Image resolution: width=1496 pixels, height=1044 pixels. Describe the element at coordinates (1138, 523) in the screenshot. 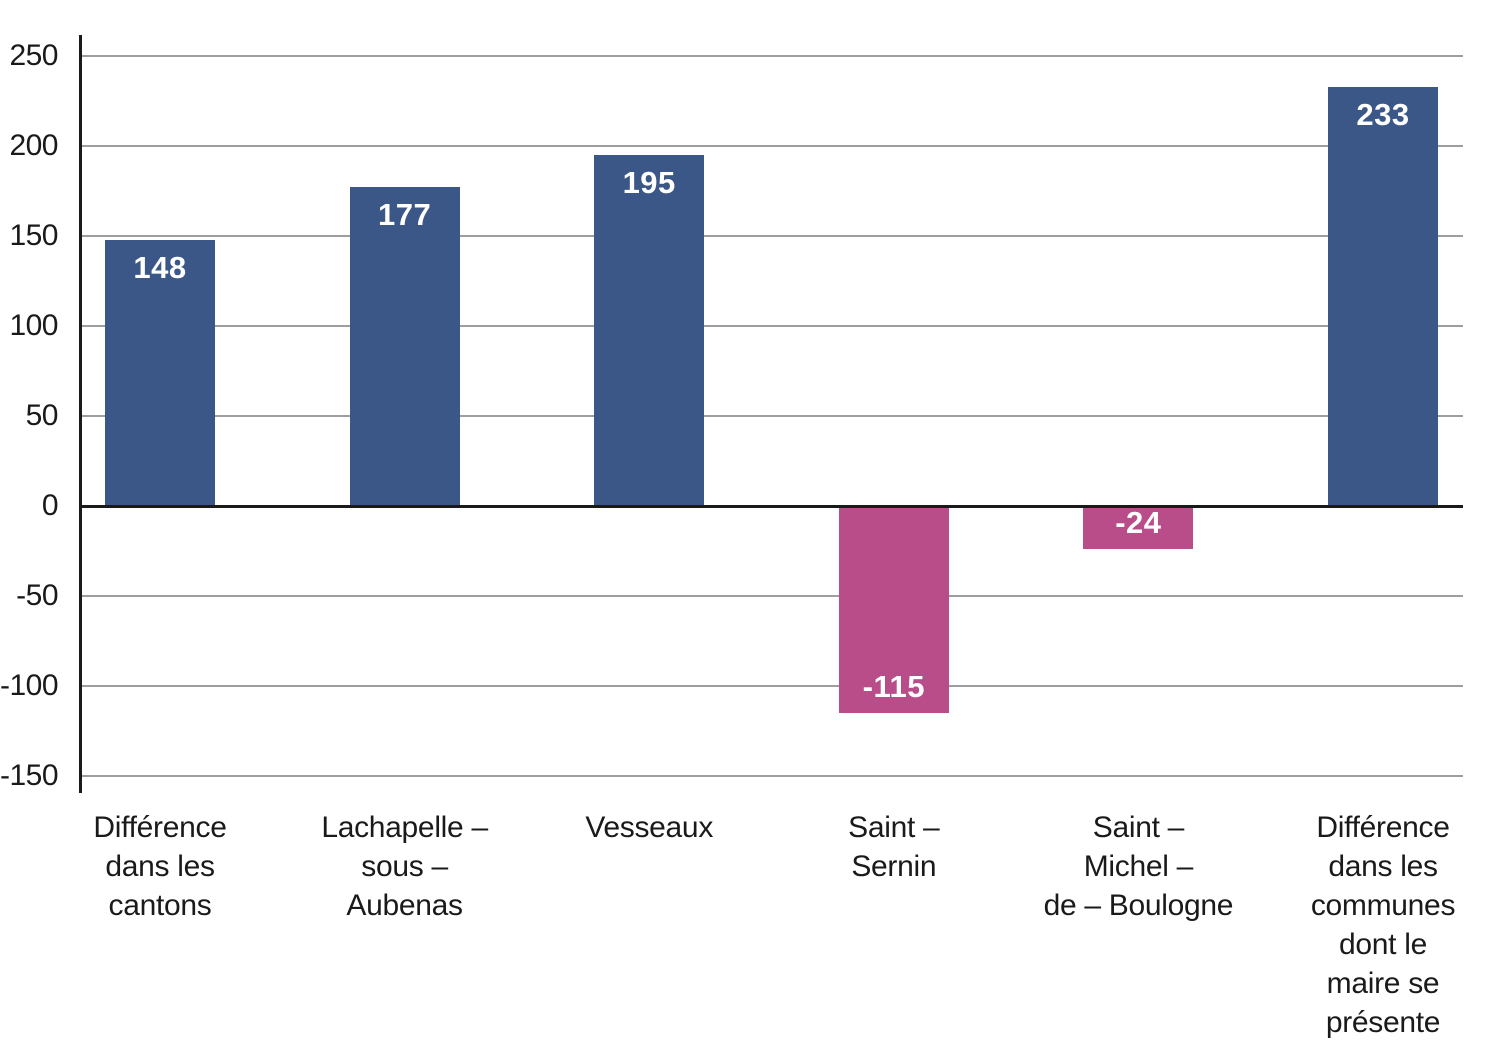

I see `bar-value-label: -24` at that location.